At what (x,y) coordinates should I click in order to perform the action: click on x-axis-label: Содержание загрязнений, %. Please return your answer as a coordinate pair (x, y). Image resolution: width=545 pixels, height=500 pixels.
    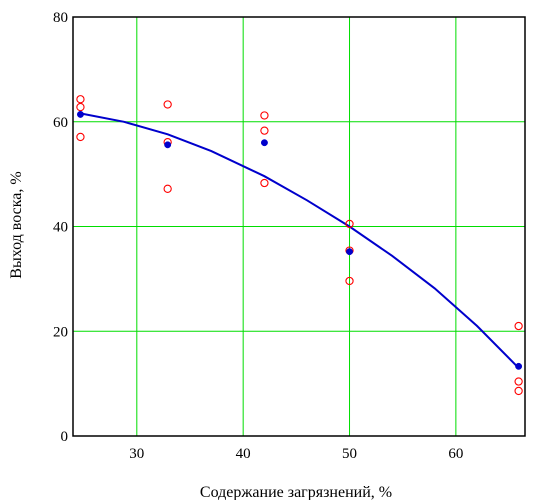
    Looking at the image, I should click on (296, 492).